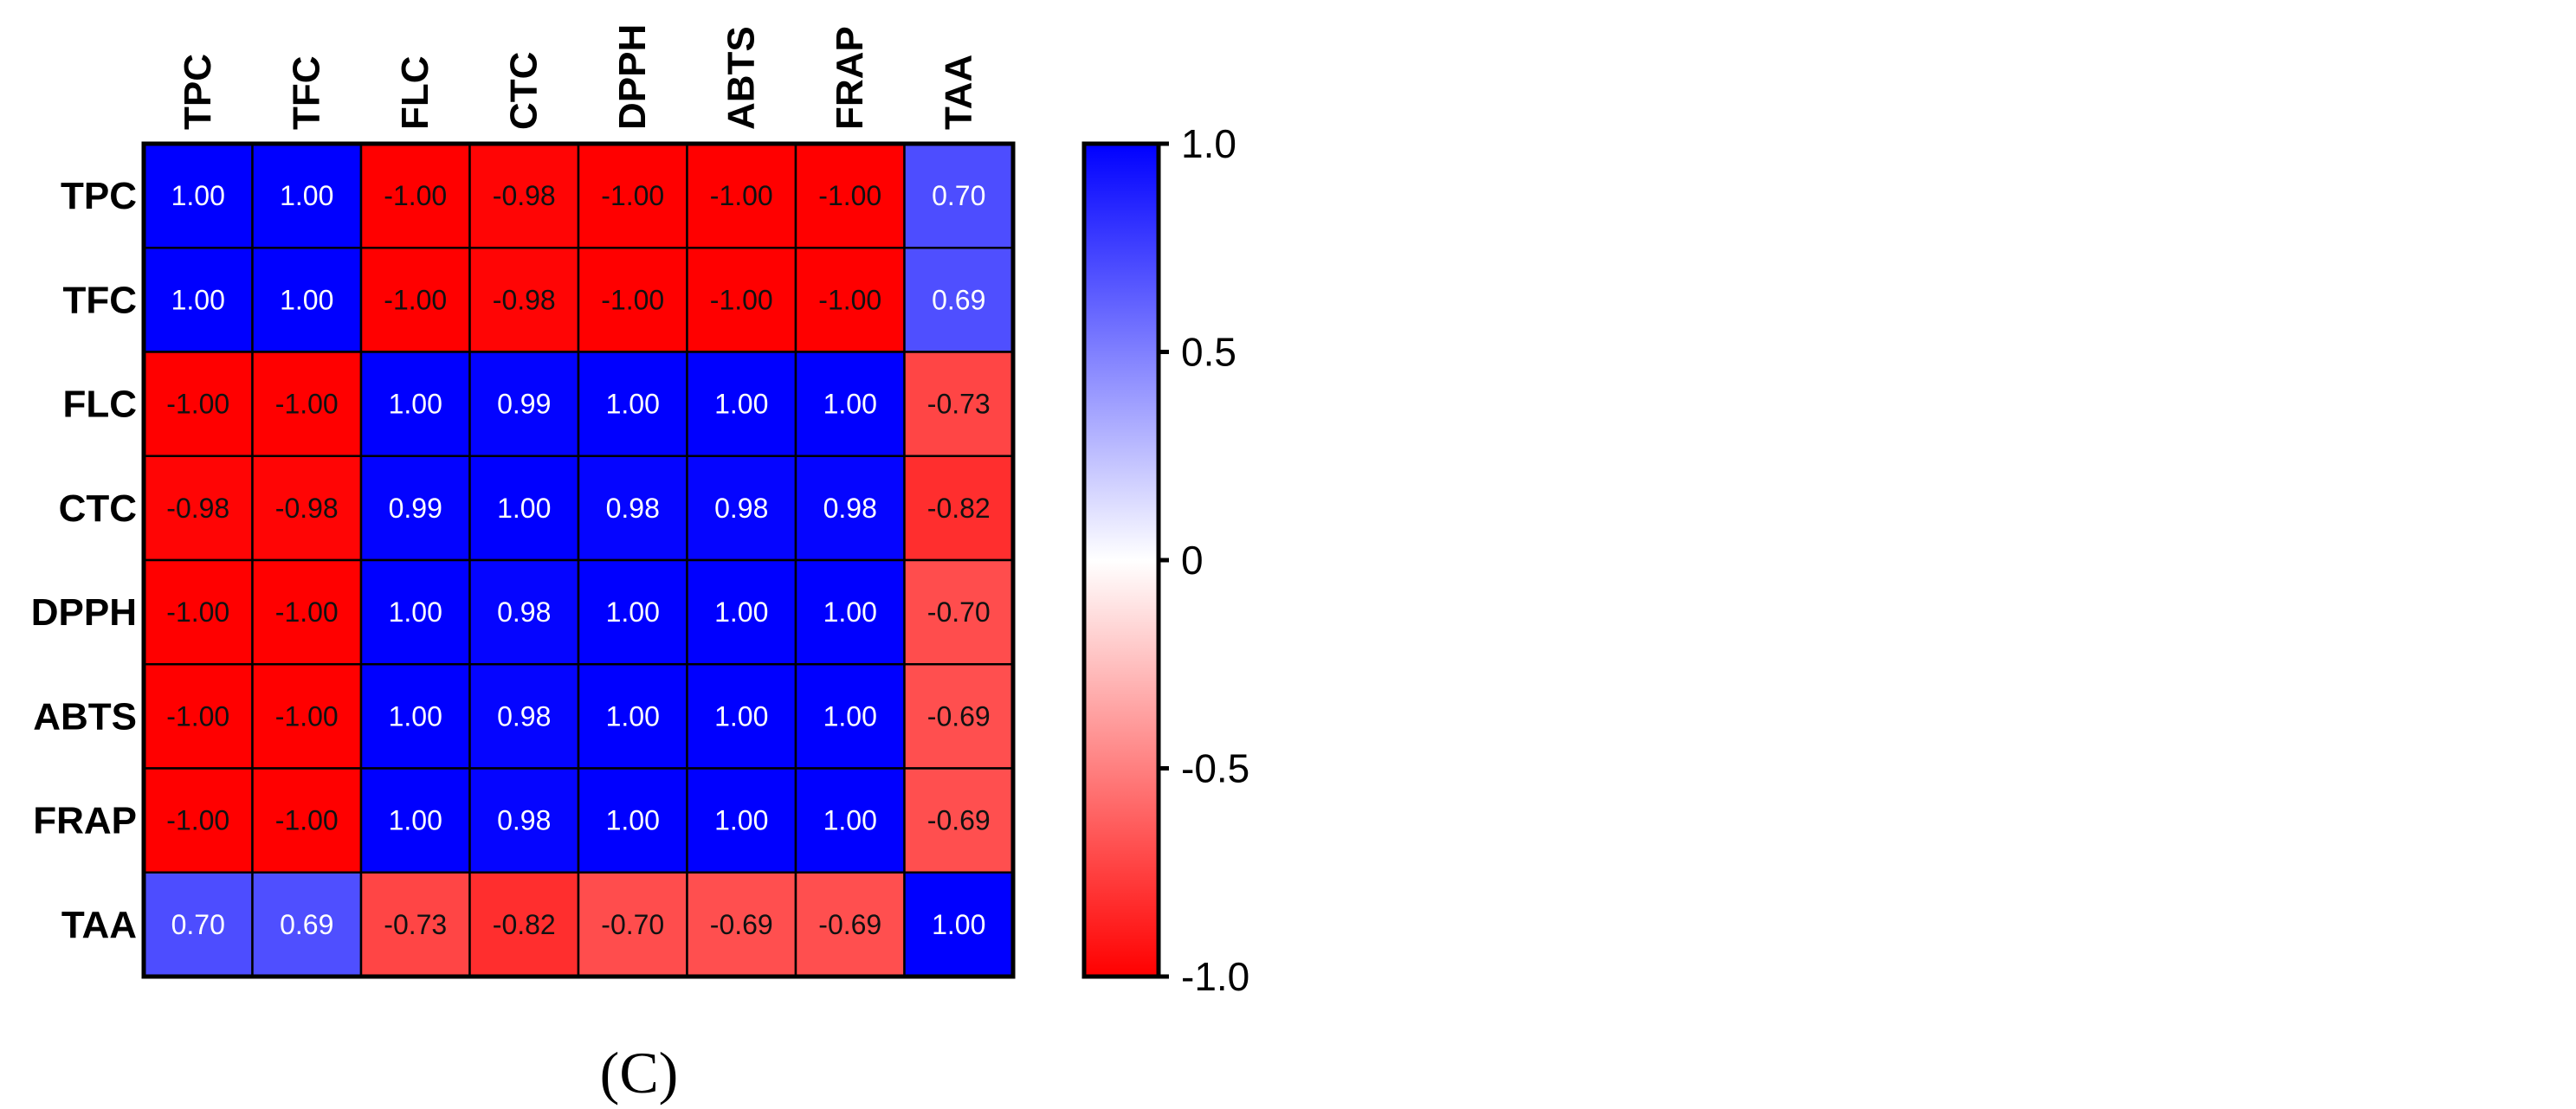 Image resolution: width=2576 pixels, height=1109 pixels. What do you see at coordinates (741, 78) in the screenshot?
I see `column-label: ABTS` at bounding box center [741, 78].